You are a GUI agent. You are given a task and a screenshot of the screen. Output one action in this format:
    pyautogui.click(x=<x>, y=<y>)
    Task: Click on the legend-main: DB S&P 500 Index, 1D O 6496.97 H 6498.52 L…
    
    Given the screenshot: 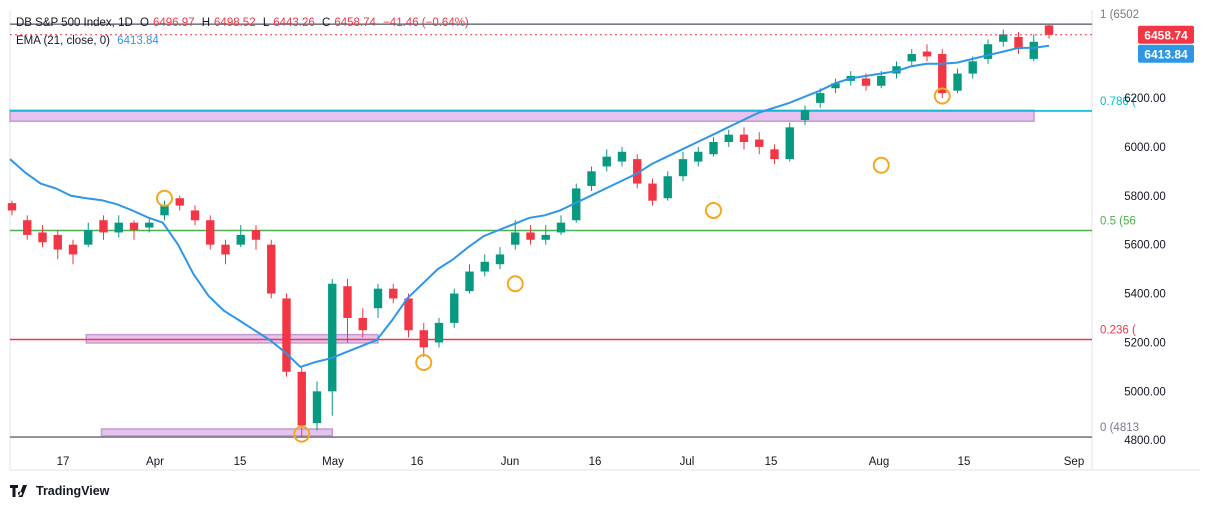 What is the action you would take?
    pyautogui.click(x=244, y=23)
    